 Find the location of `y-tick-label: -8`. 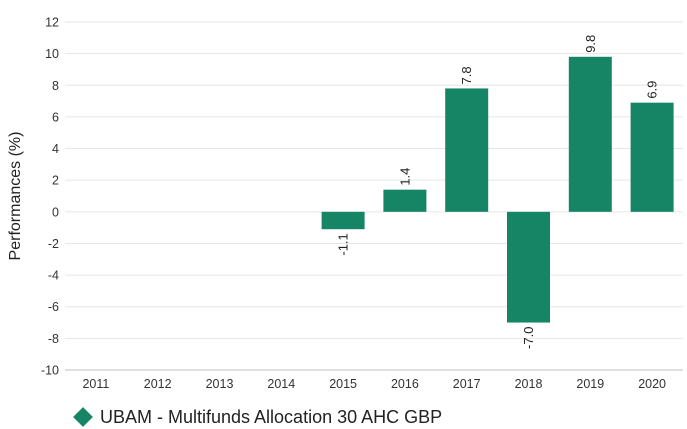

y-tick-label: -8 is located at coordinates (53, 339).